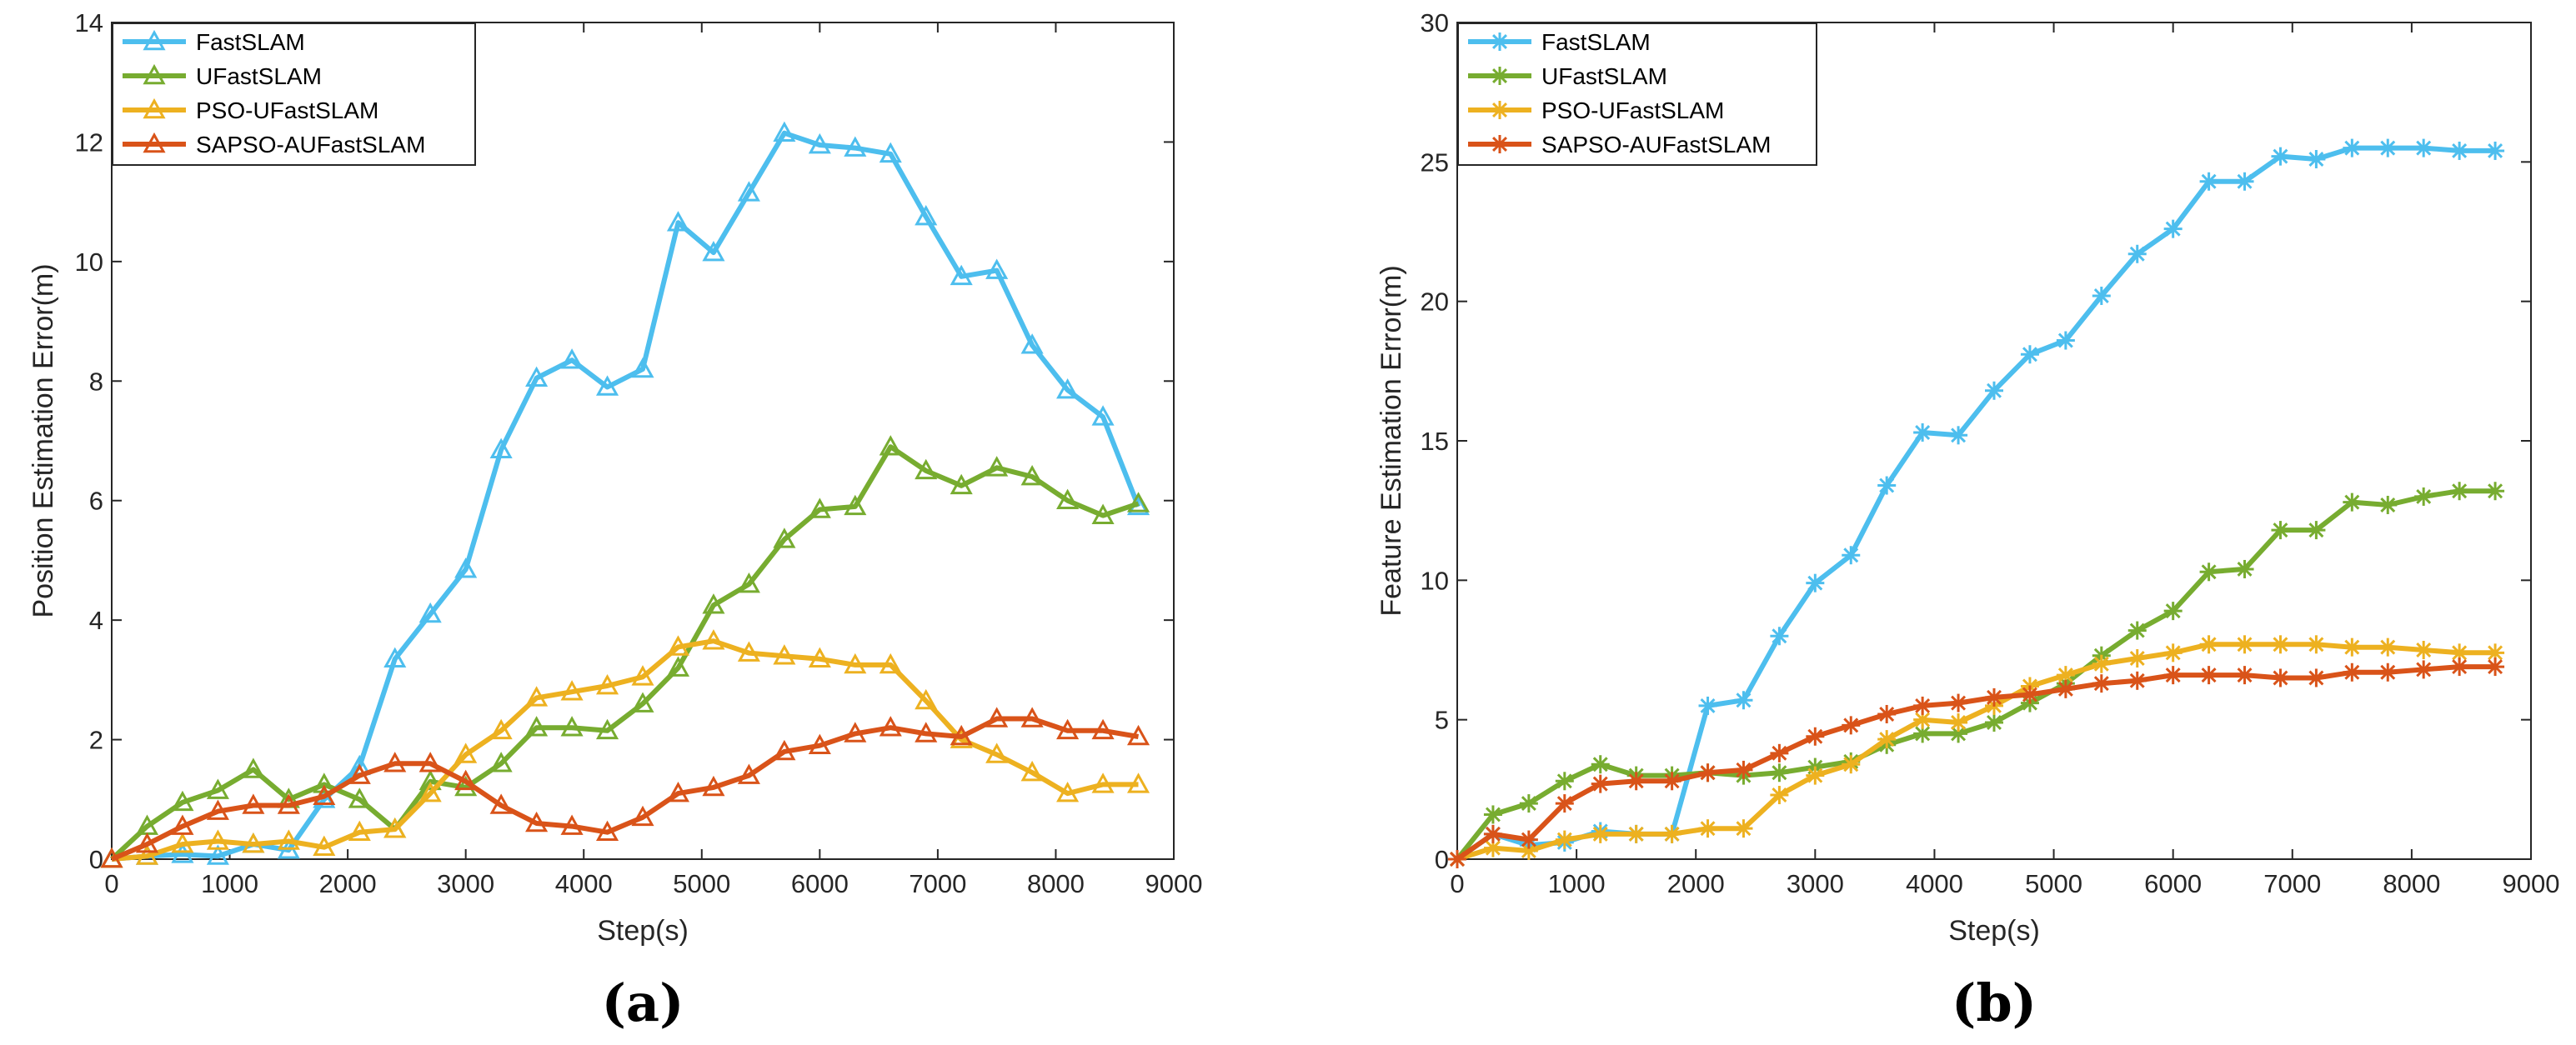 Image resolution: width=2576 pixels, height=1045 pixels. I want to click on y-tick-label: 15, so click(1435, 441).